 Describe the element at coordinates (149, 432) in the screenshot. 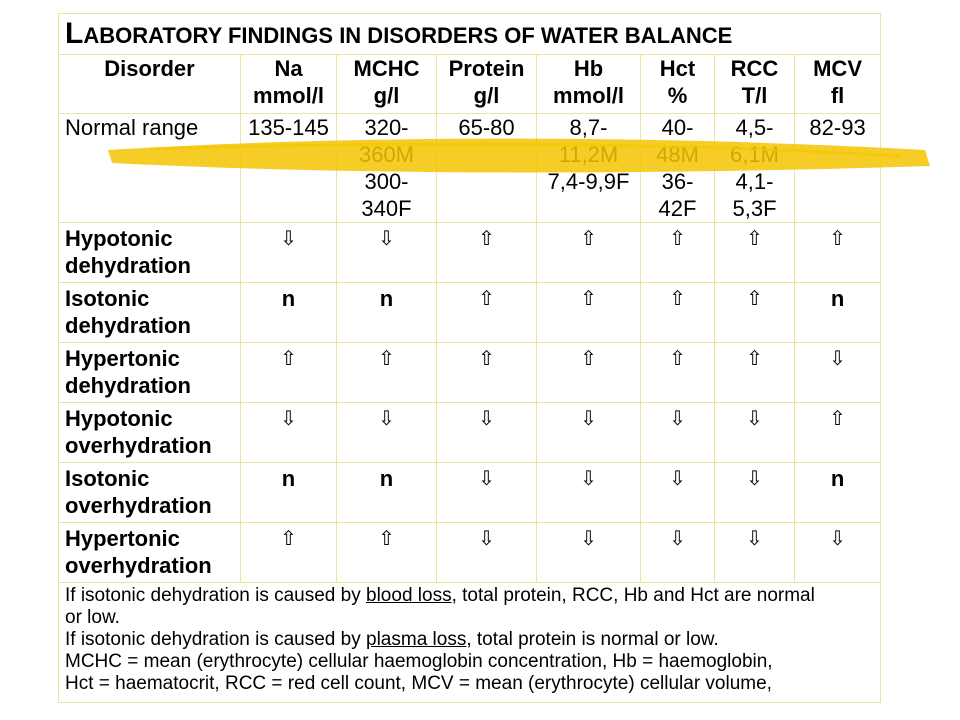

I see `disorder-label: Hypotonic overhydration` at that location.